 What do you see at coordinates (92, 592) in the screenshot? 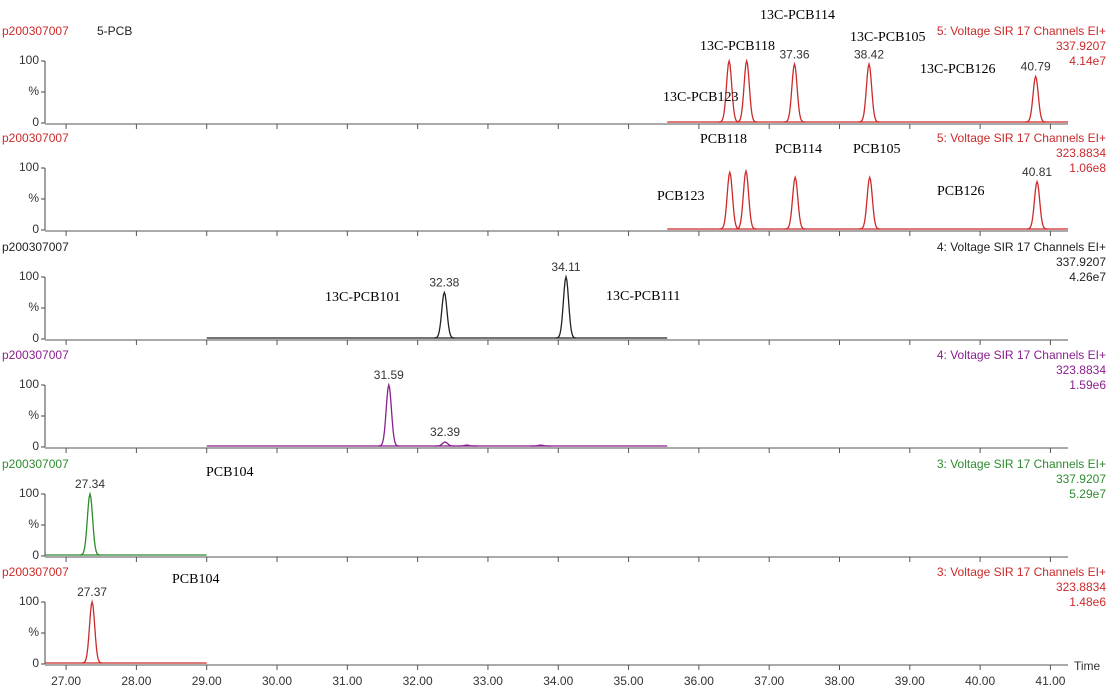
I see `peak-label: 27.37` at bounding box center [92, 592].